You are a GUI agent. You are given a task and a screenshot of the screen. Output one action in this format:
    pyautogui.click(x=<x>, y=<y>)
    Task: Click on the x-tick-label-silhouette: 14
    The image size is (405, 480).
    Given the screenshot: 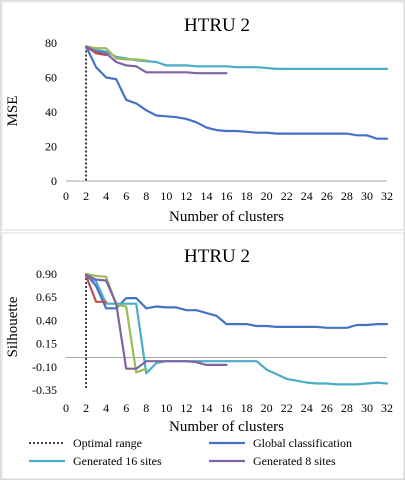 What is the action you would take?
    pyautogui.click(x=206, y=408)
    